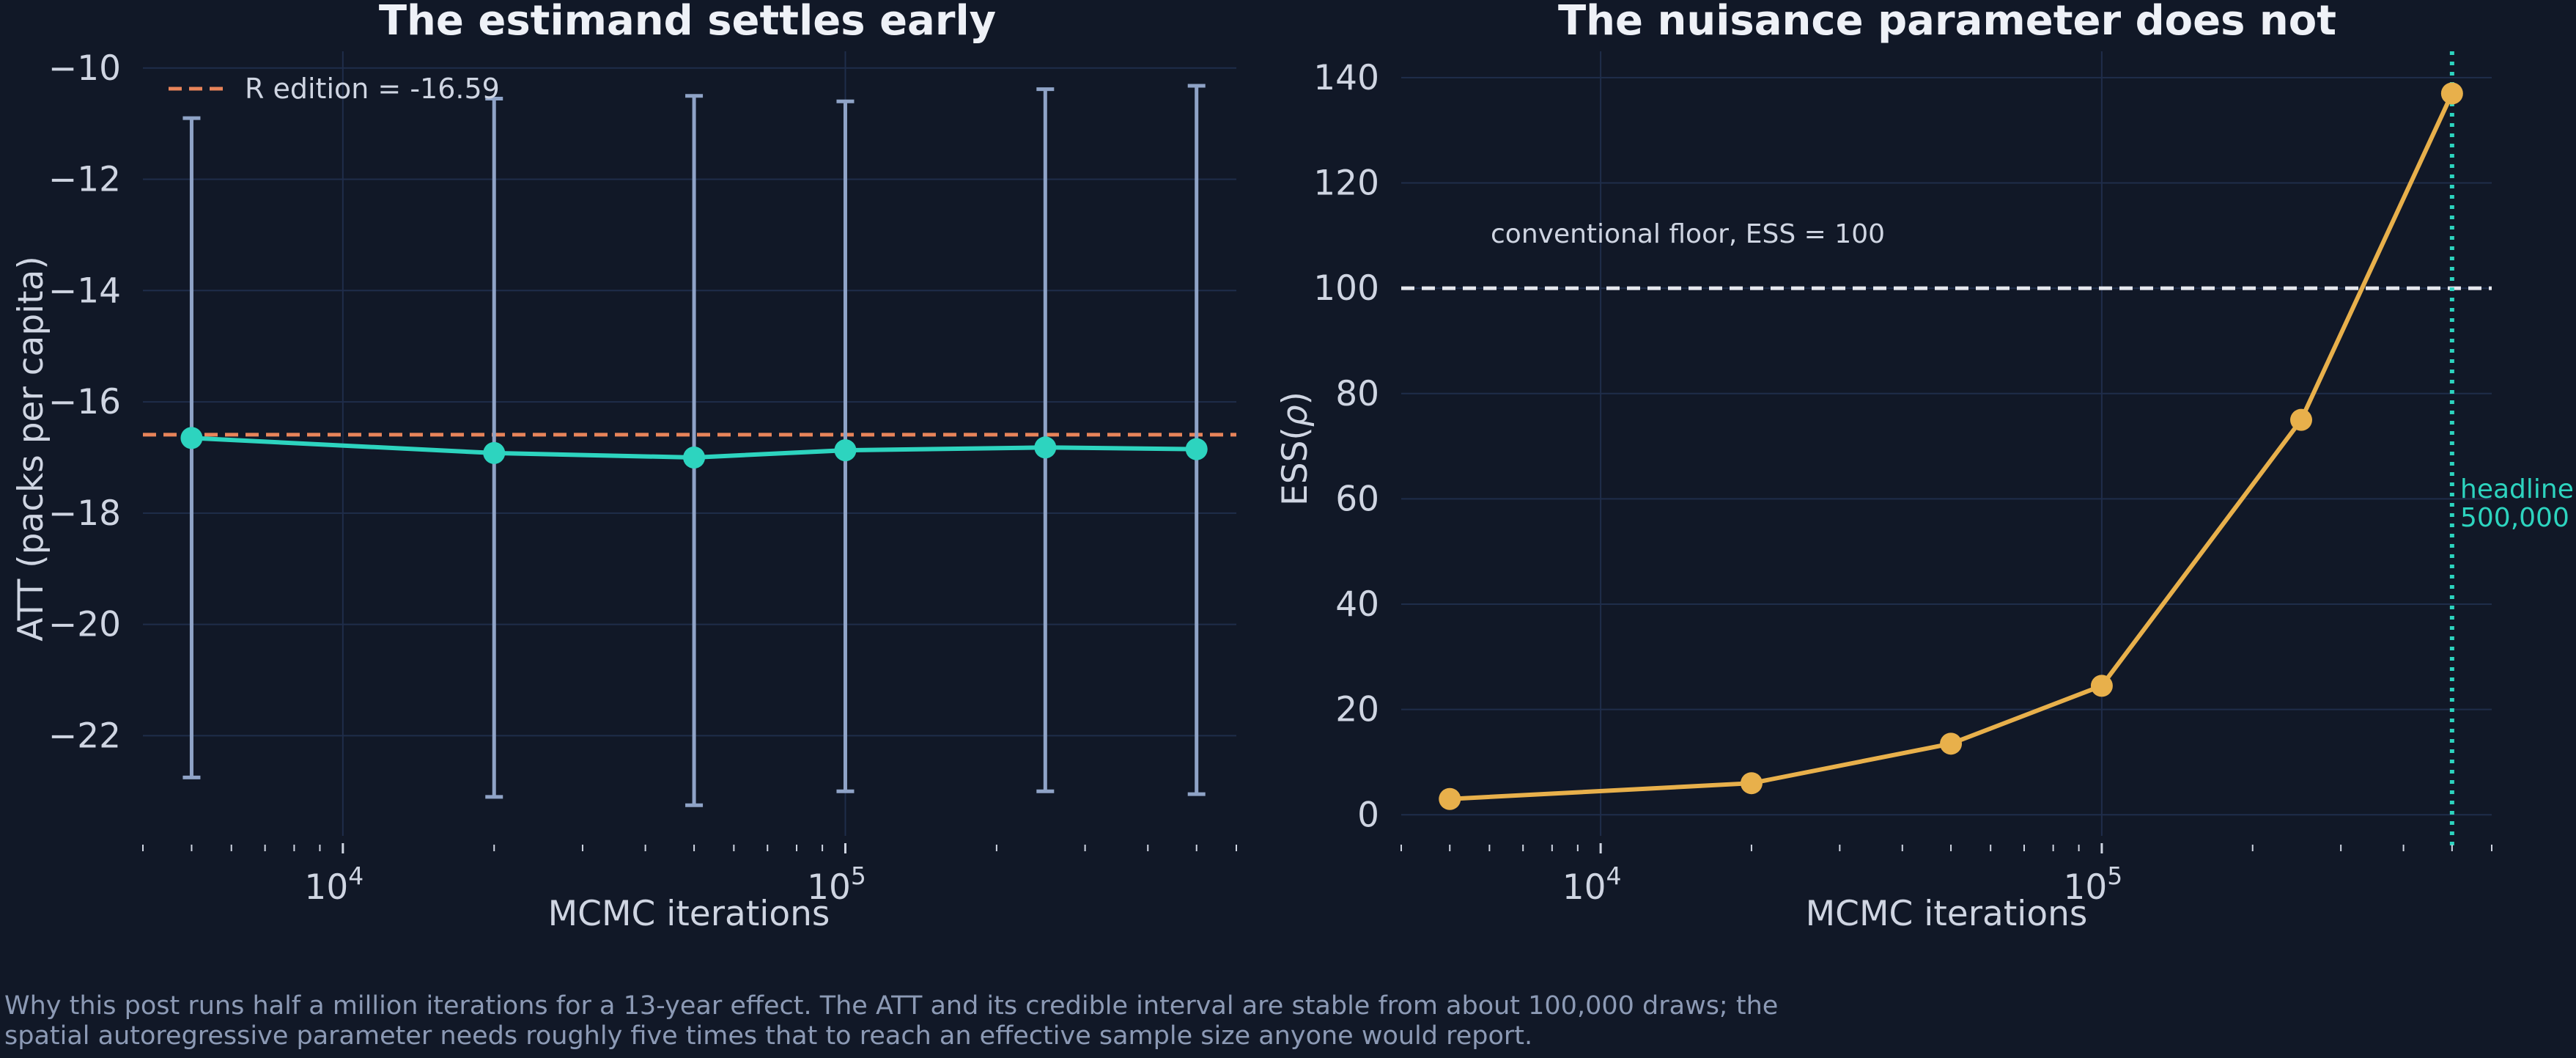 The image size is (2576, 1058). What do you see at coordinates (1592, 885) in the screenshot?
I see `right-x-tick-label: 10⁴` at bounding box center [1592, 885].